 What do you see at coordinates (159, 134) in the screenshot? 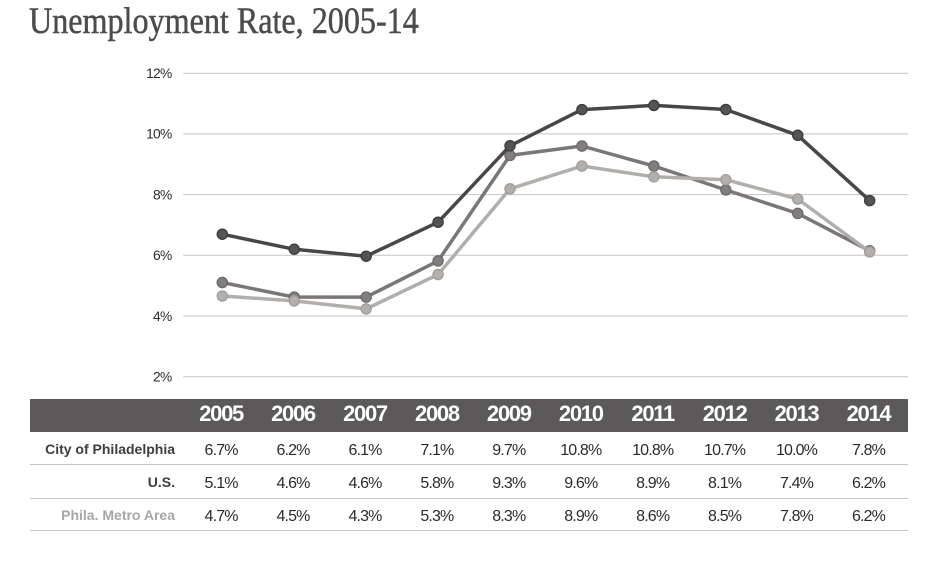
I see `svg-text: 10%` at bounding box center [159, 134].